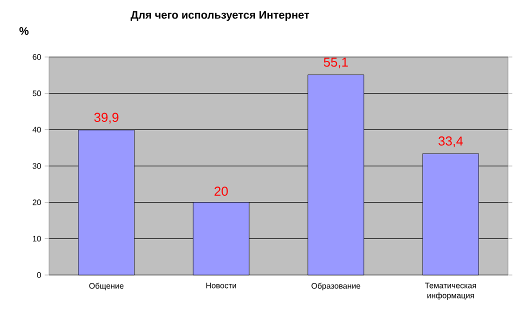  What do you see at coordinates (336, 63) in the screenshot?
I see `data-label: 55,1` at bounding box center [336, 63].